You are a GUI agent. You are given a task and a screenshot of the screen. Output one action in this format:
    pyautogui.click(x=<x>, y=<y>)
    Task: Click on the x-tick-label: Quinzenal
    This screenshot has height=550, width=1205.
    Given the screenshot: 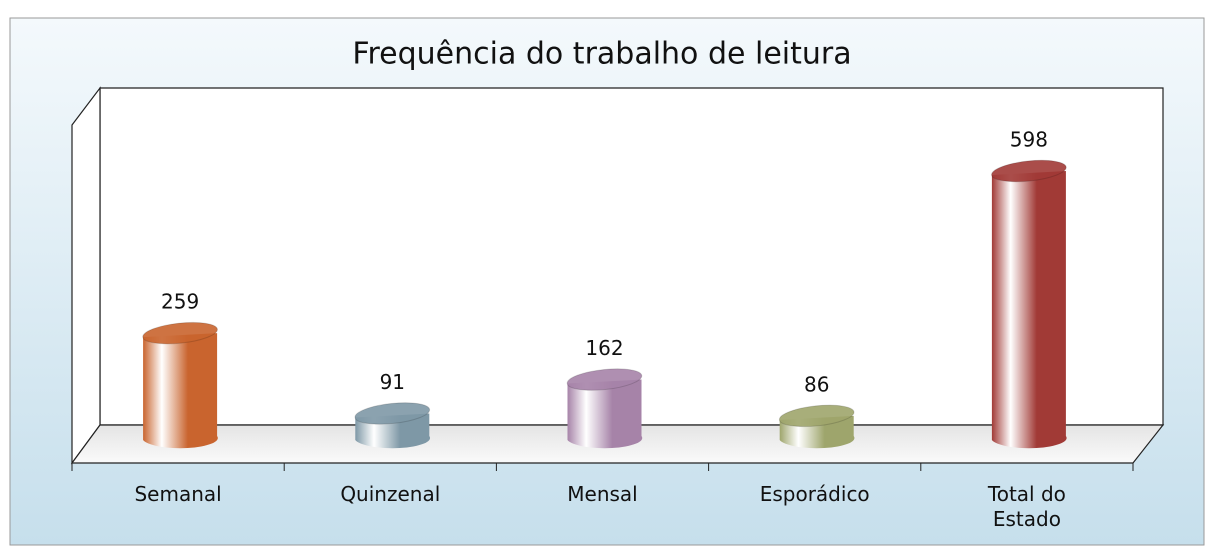 What is the action you would take?
    pyautogui.click(x=390, y=494)
    